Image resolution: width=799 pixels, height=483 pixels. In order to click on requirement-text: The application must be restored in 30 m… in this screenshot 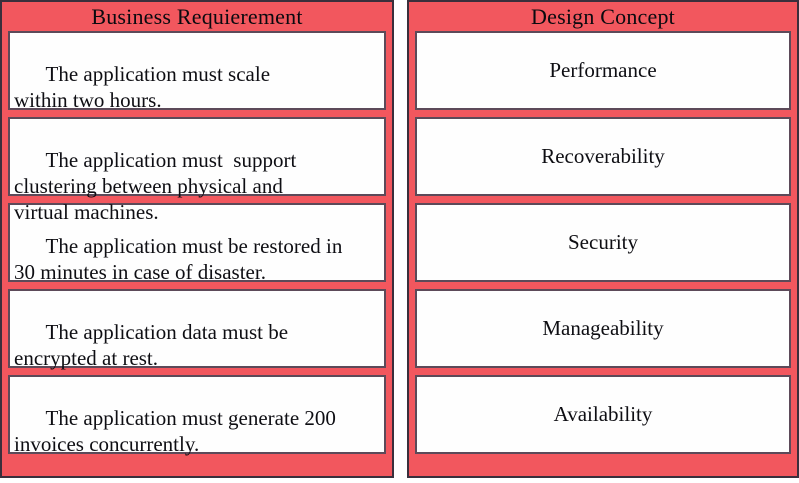, I will do `click(178, 259)`.